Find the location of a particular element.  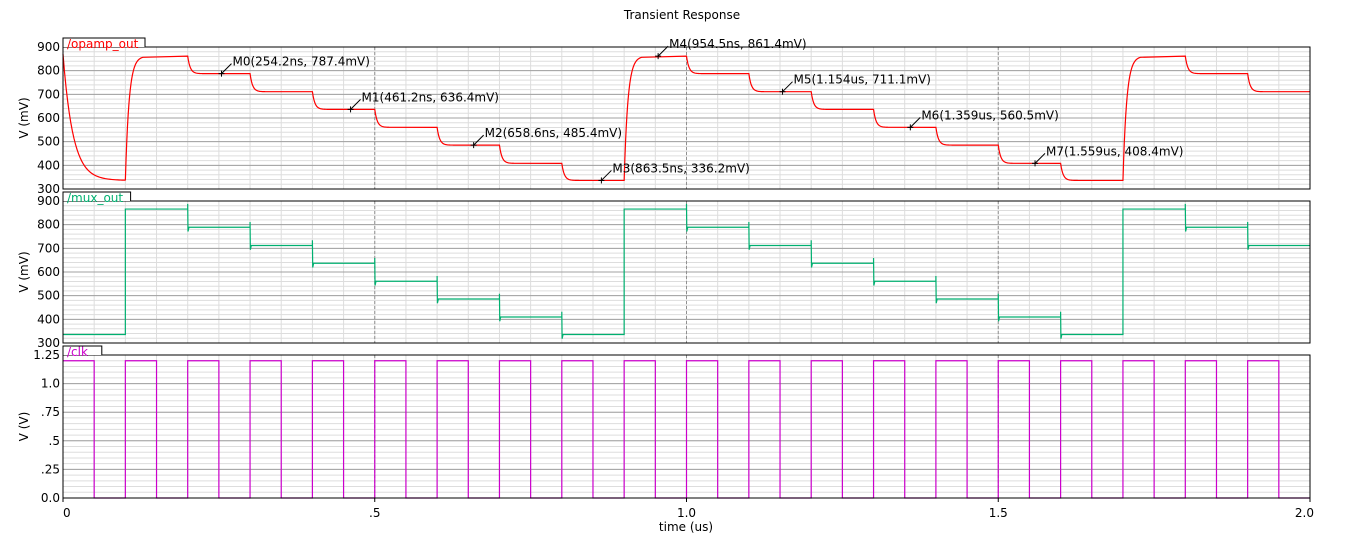

marker-label: M4(954.5ns, 861.4mV) is located at coordinates (737, 44).